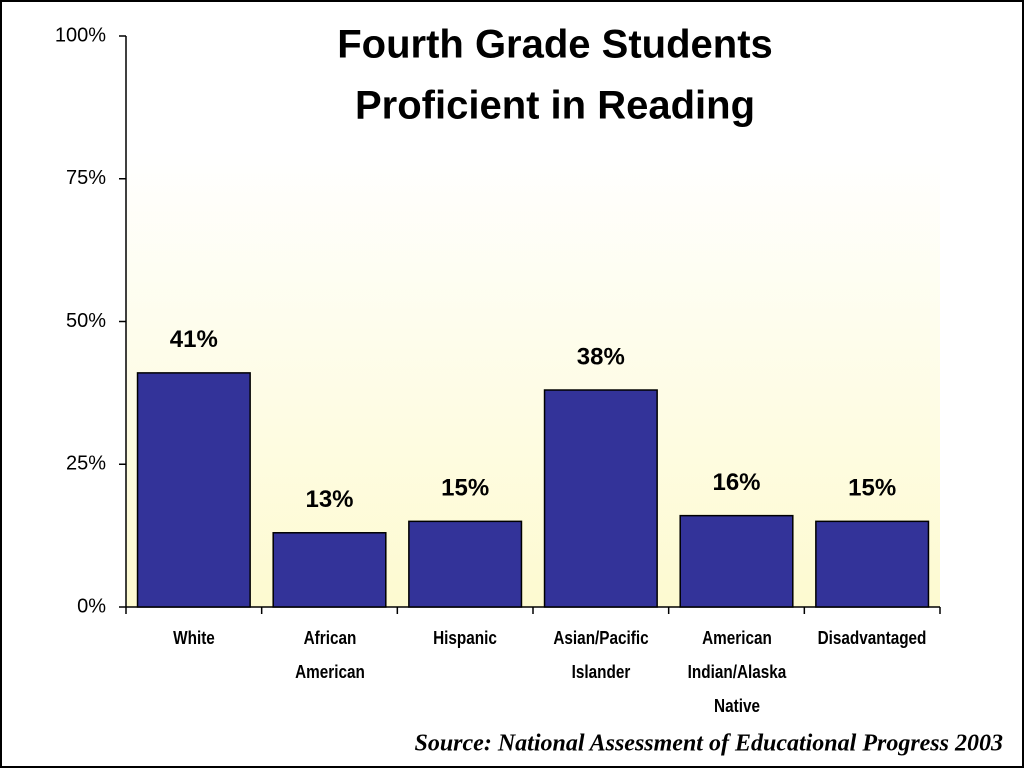 This screenshot has height=768, width=1024. I want to click on chart-title: Proficient in Reading, so click(555, 106).